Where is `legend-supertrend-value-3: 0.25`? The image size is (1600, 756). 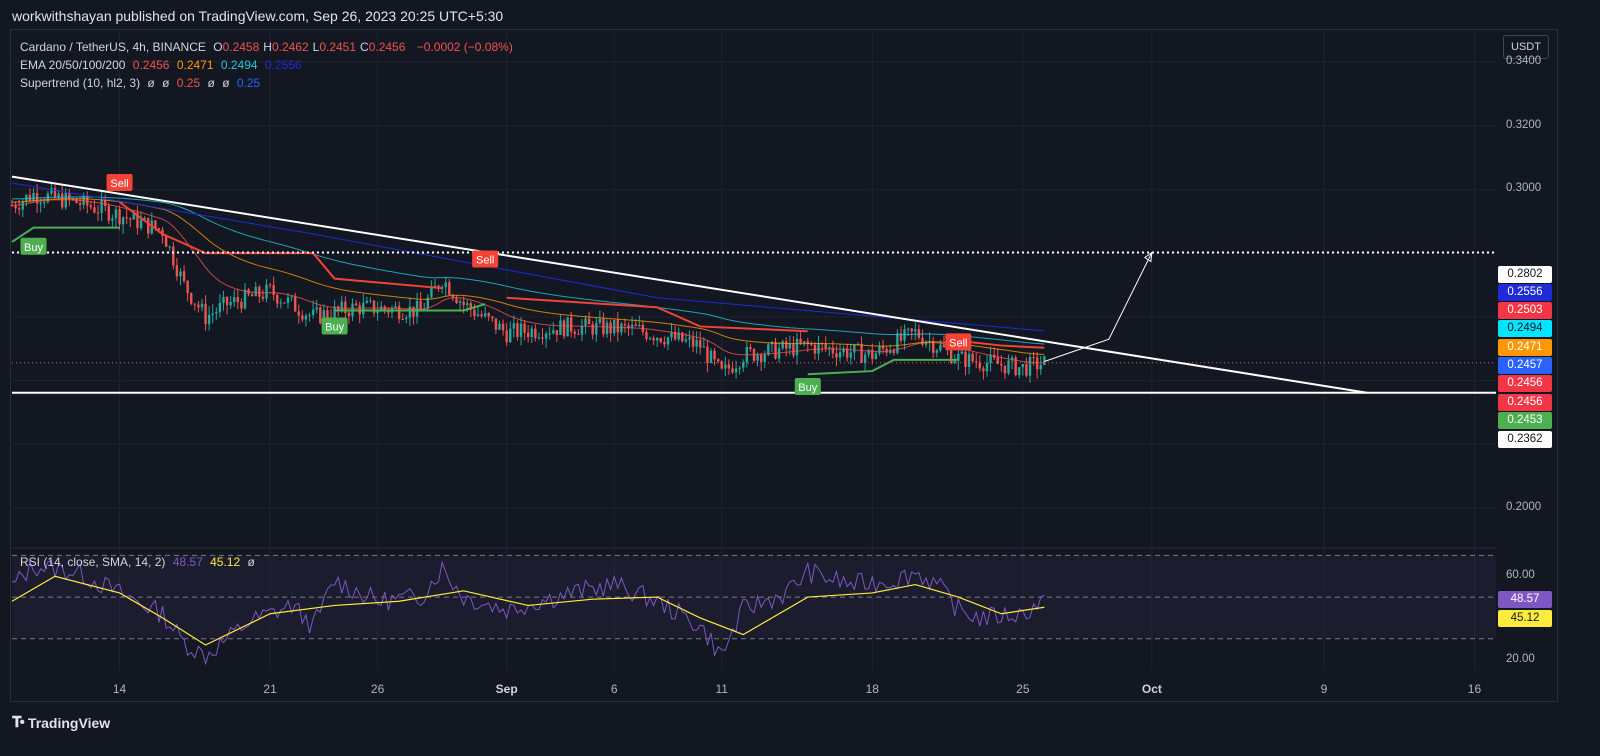 legend-supertrend-value-3: 0.25 is located at coordinates (188, 83).